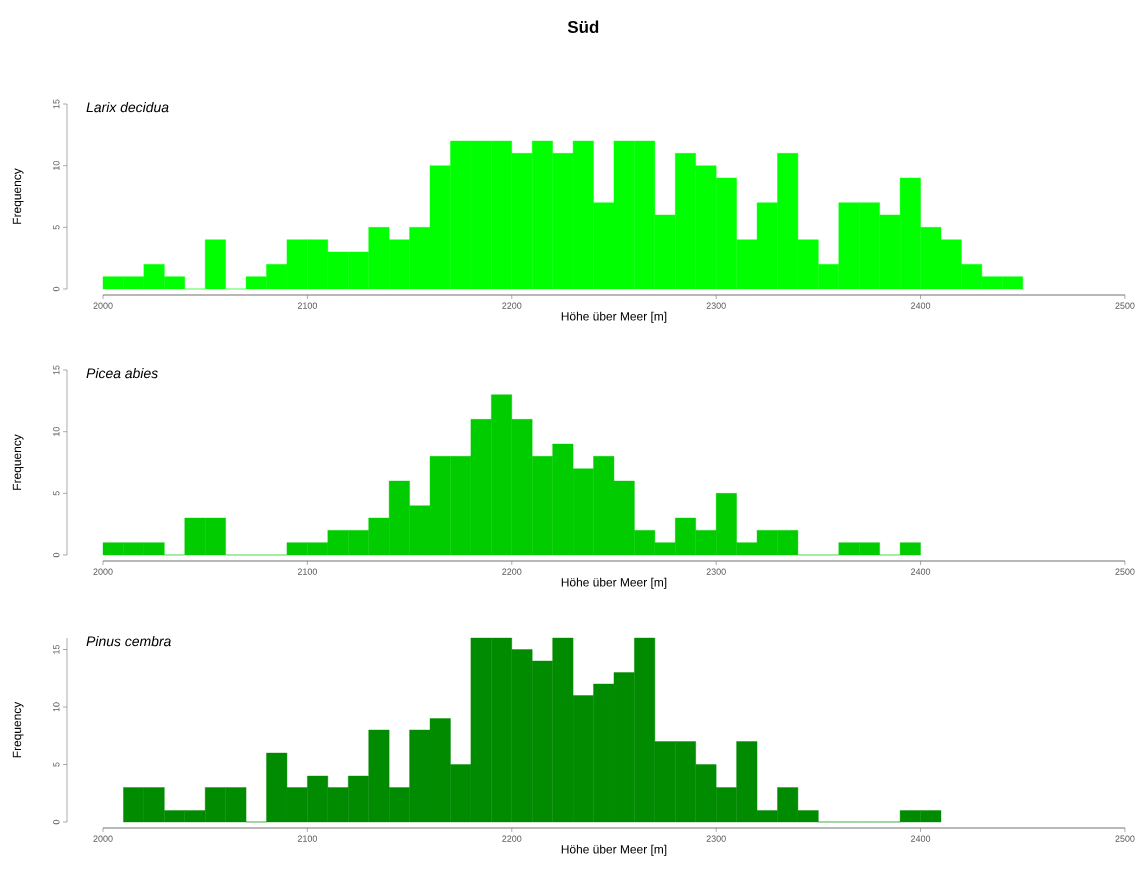 The image size is (1146, 878). Describe the element at coordinates (122, 373) in the screenshot. I see `chart-subtitle: Picea abies` at that location.